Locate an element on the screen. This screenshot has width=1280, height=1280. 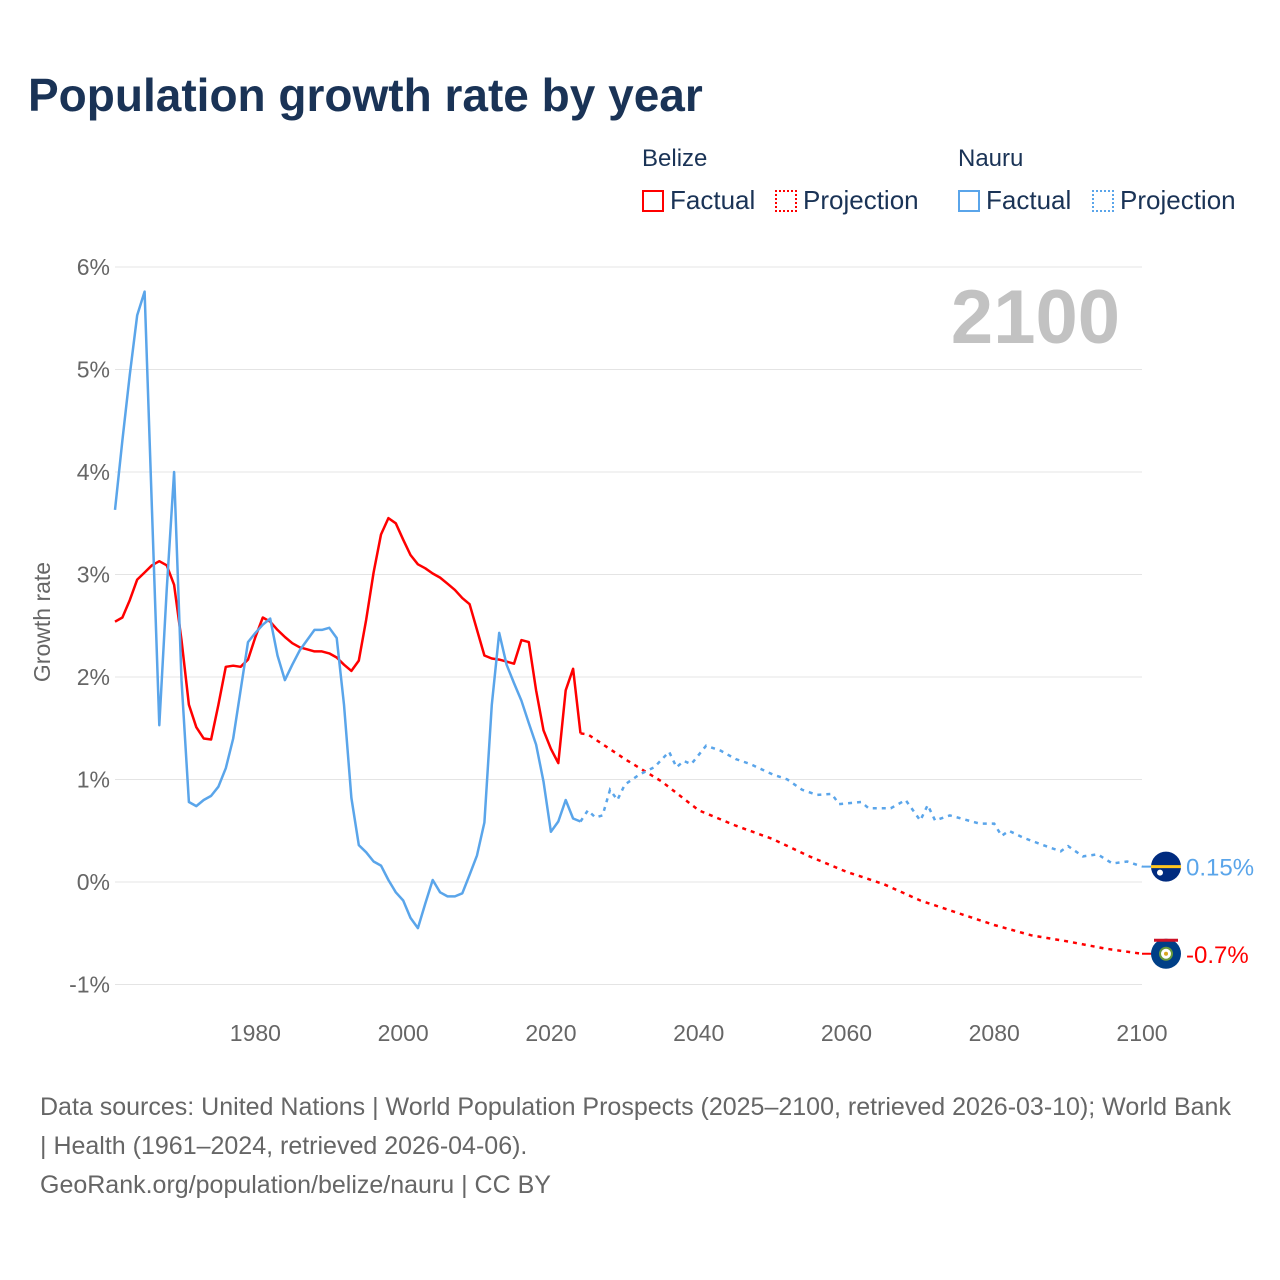
y-tick-label: 6% is located at coordinates (93, 267).